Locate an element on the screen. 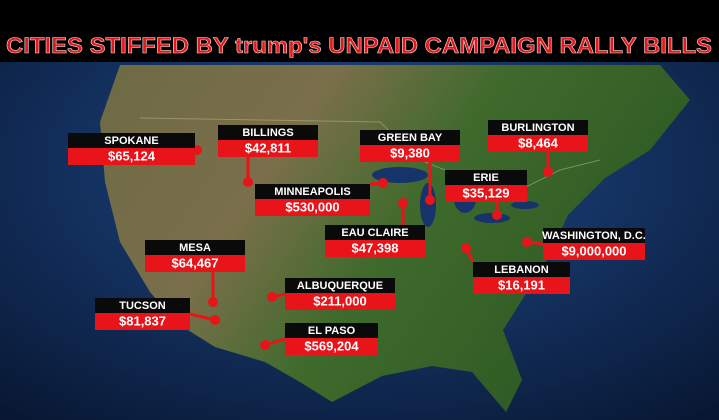 The image size is (719, 420). city-amount: $42,811 is located at coordinates (268, 147).